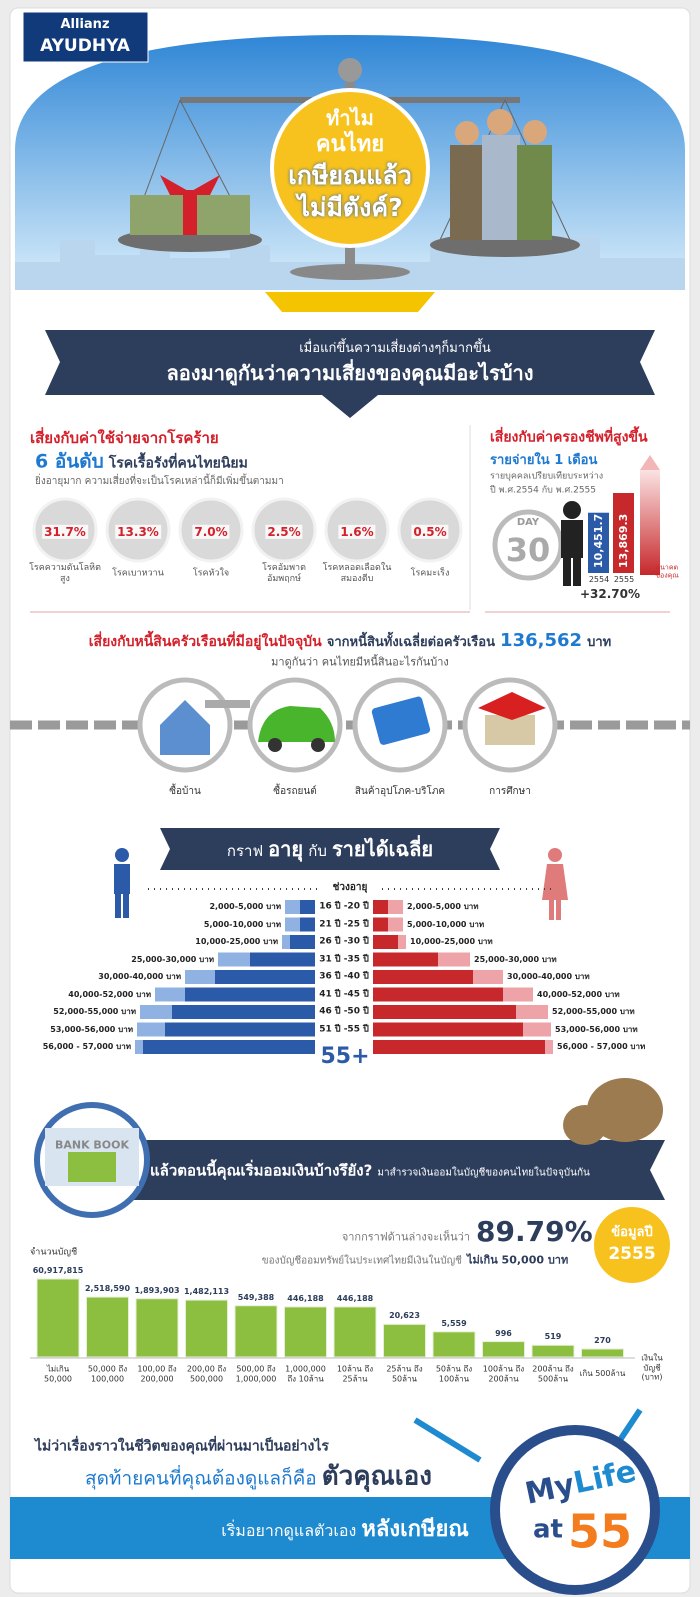 The image size is (700, 1597). I want to click on logo-box, so click(85, 37).